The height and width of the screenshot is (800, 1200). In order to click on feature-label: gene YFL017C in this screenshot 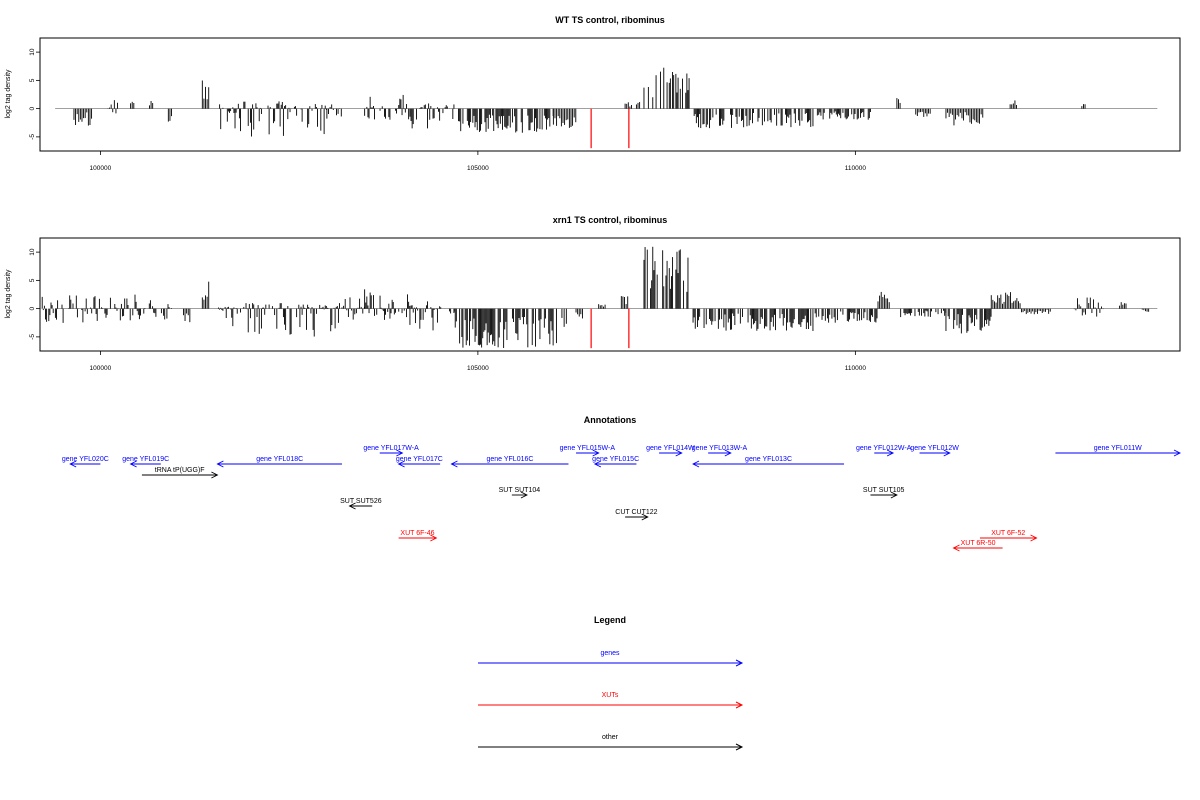, I will do `click(419, 459)`.